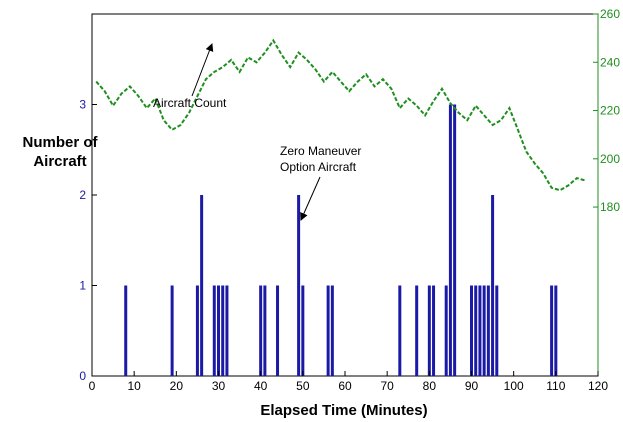  What do you see at coordinates (303, 386) in the screenshot?
I see `x-tick-label: 50` at bounding box center [303, 386].